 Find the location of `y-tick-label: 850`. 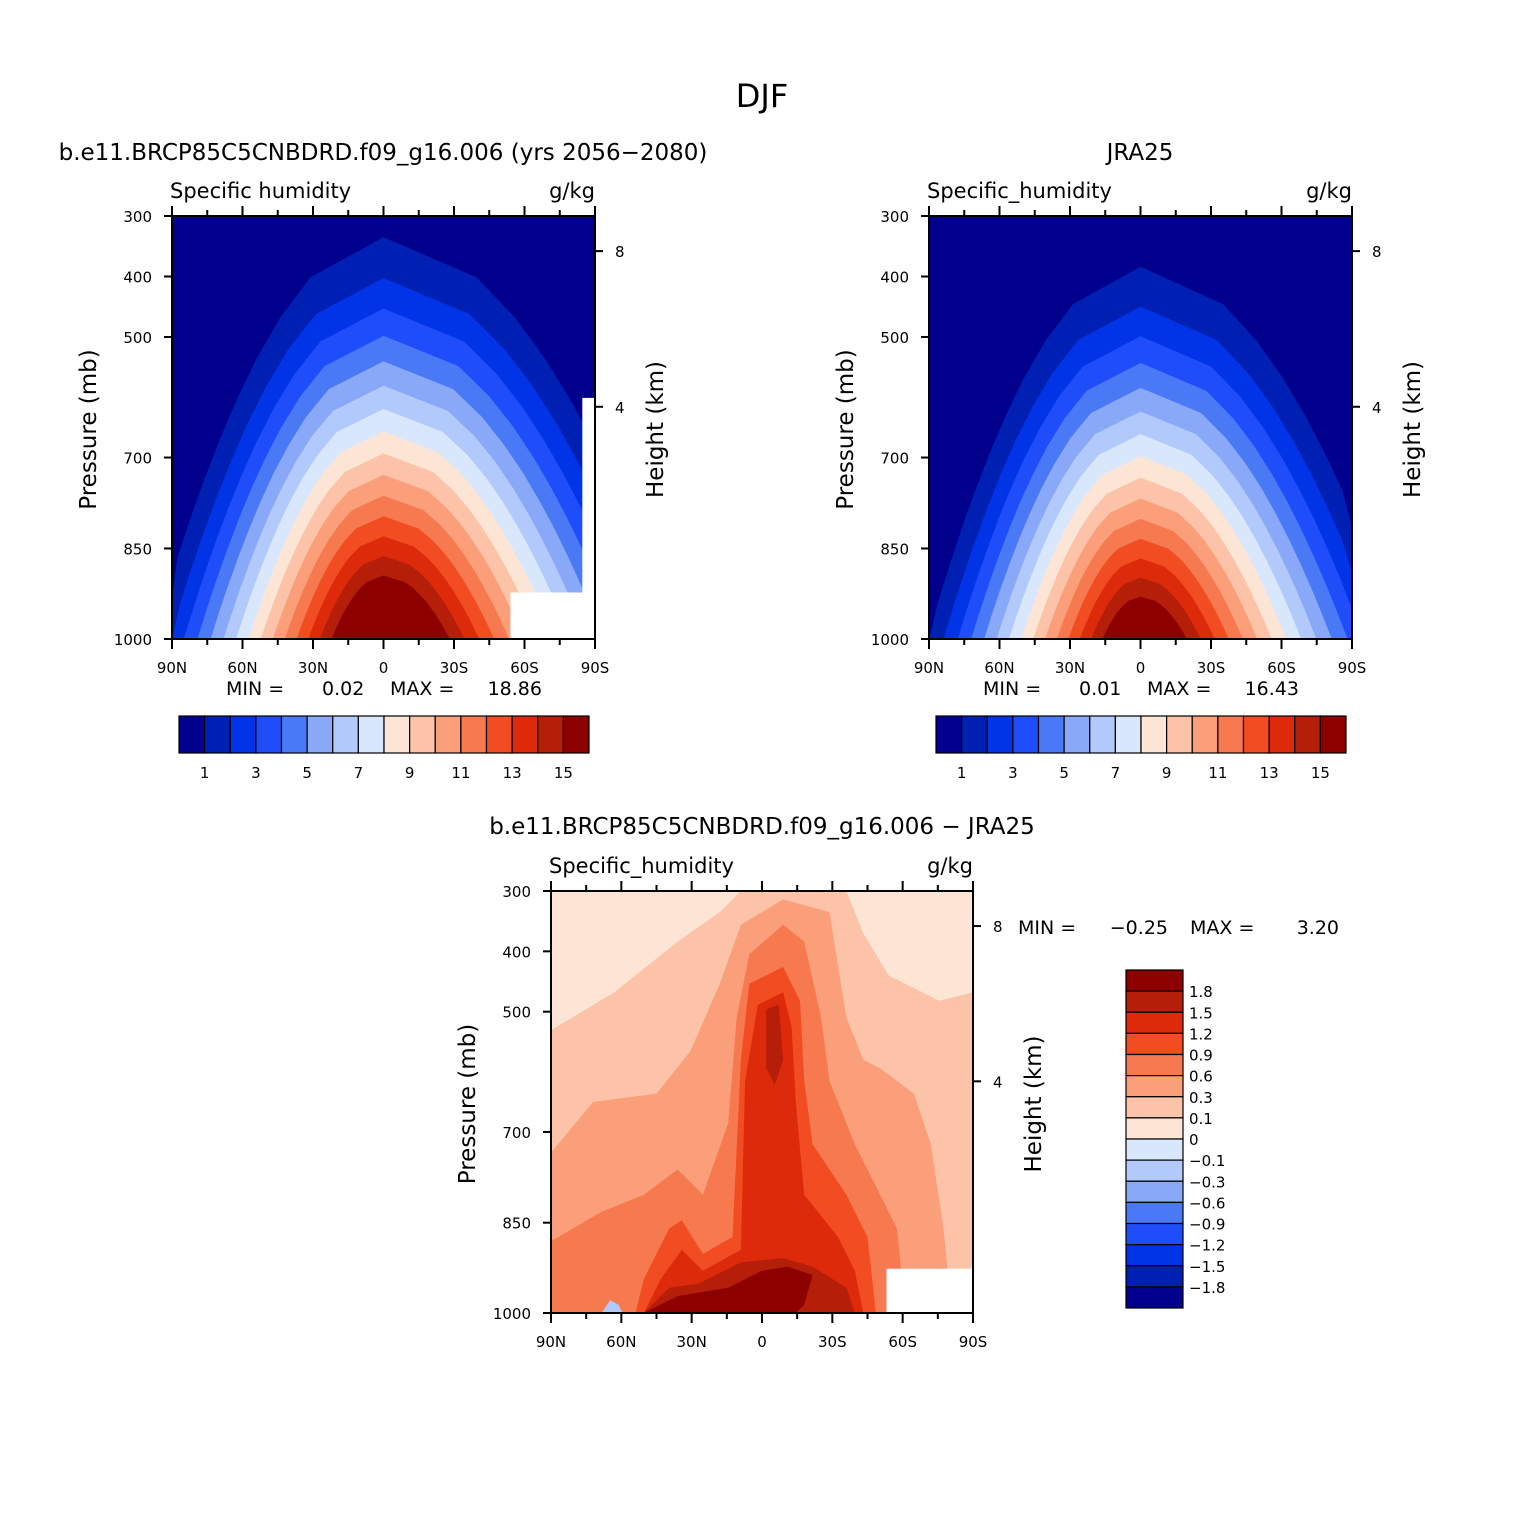

y-tick-label: 850 is located at coordinates (516, 1224).